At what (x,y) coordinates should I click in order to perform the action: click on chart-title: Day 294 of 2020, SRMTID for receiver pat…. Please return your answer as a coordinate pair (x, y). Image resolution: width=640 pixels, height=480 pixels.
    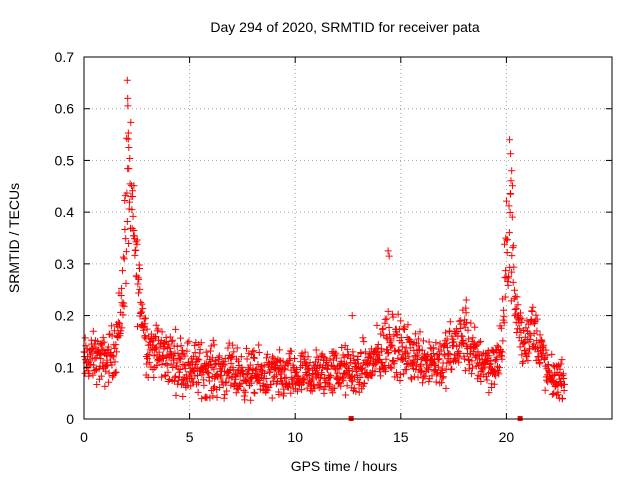
    Looking at the image, I should click on (344, 27).